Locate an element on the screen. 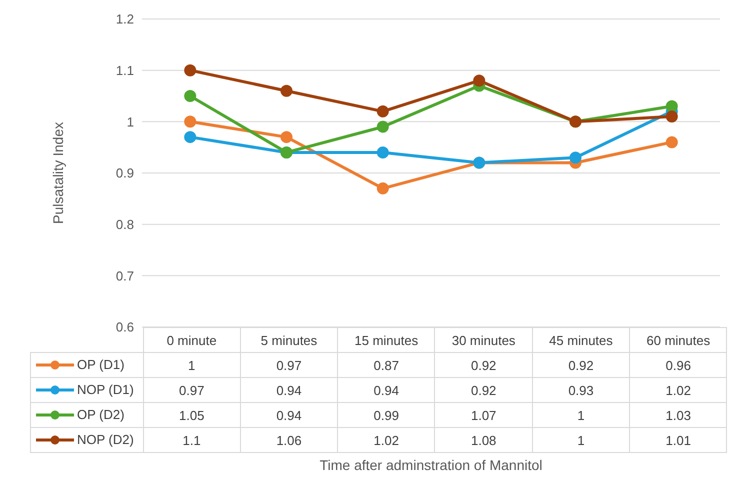 This screenshot has height=500, width=750. x-tick-label: 0 minute is located at coordinates (191, 340).